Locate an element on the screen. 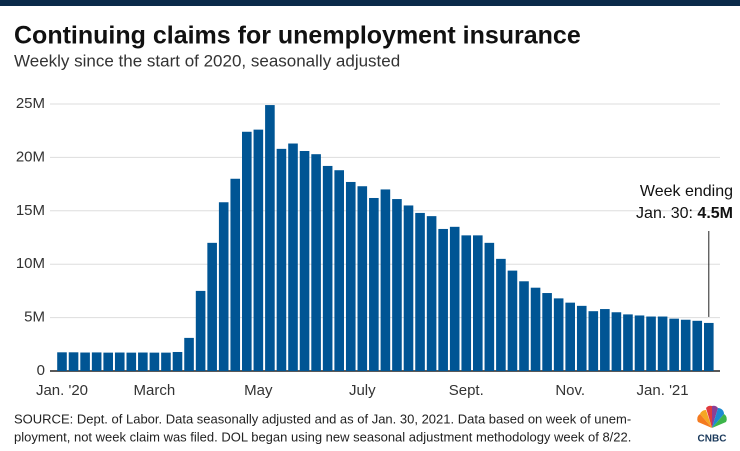 The height and width of the screenshot is (451, 740). y-tick-label: 10M is located at coordinates (30, 263).